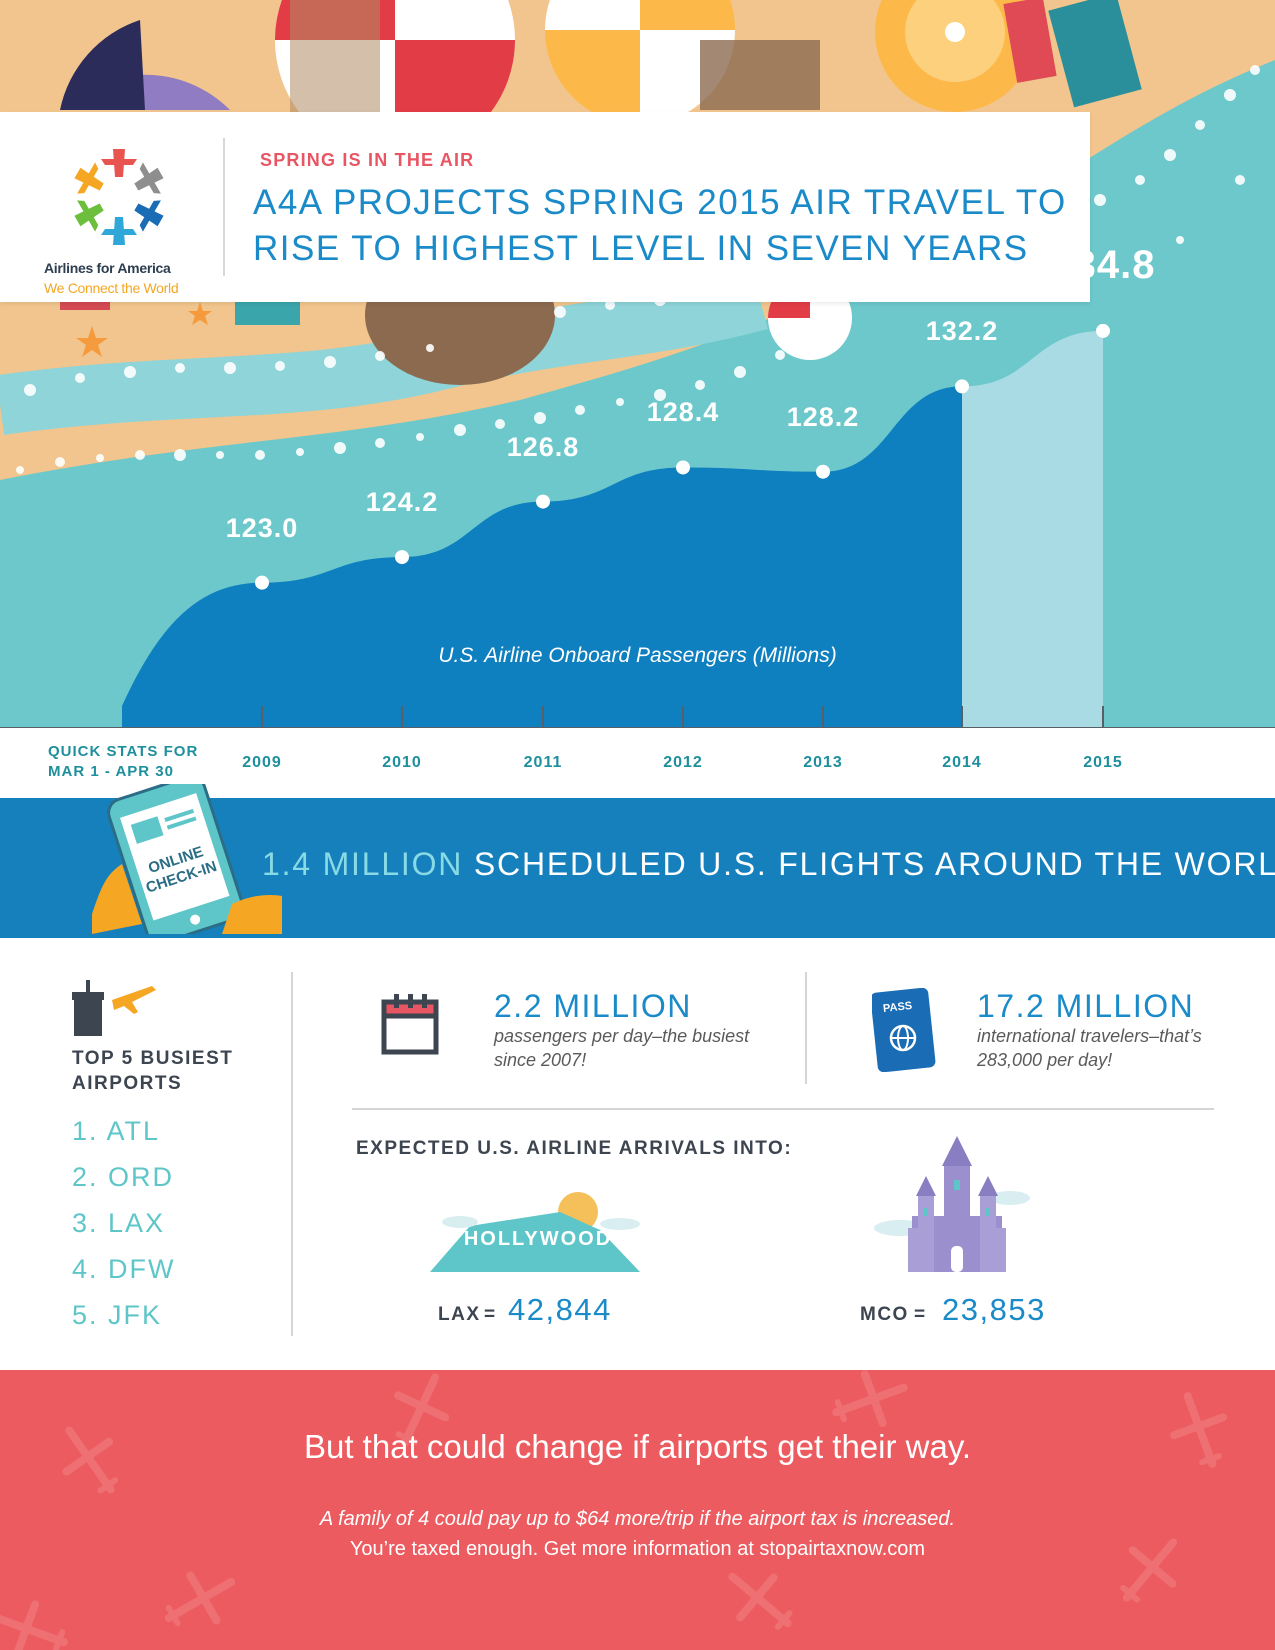 This screenshot has width=1275, height=1650. Describe the element at coordinates (683, 762) in the screenshot. I see `x-axis-tick-label: 2012` at that location.